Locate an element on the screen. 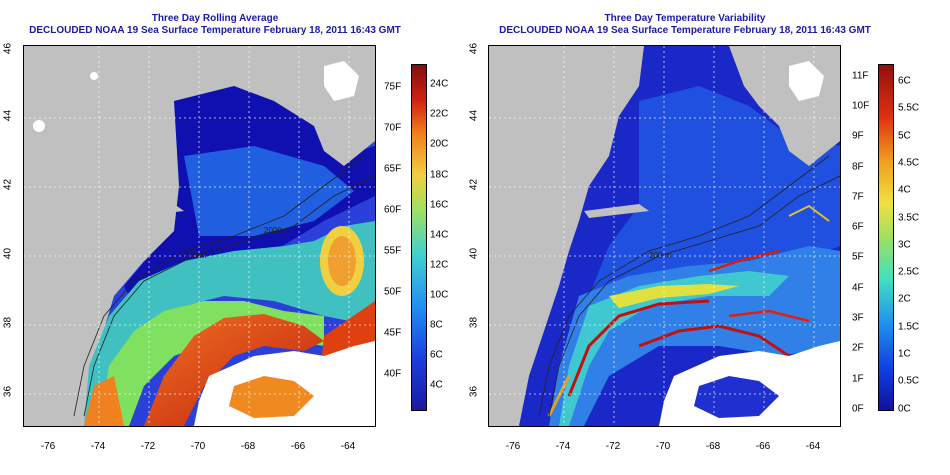 Image resolution: width=950 pixels, height=475 pixels. colorbar-c-label: 22C is located at coordinates (439, 114).